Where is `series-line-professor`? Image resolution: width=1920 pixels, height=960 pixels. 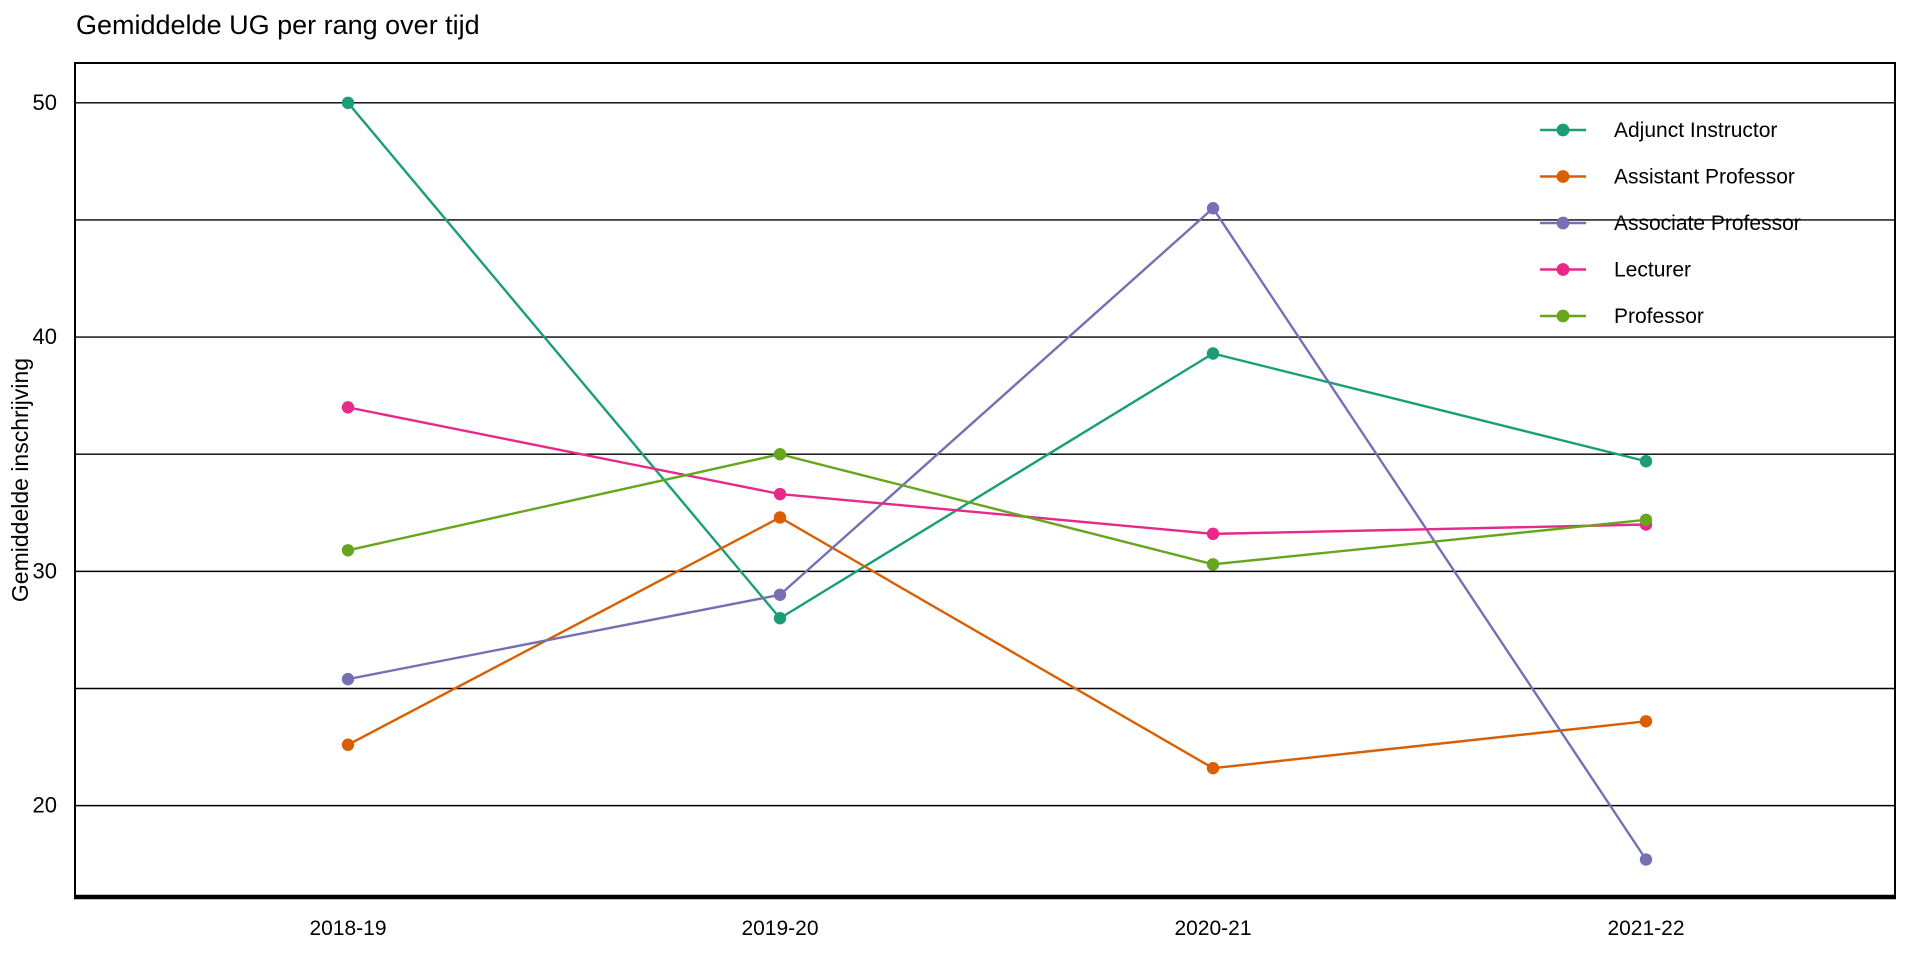
series-line-professor is located at coordinates (997, 509).